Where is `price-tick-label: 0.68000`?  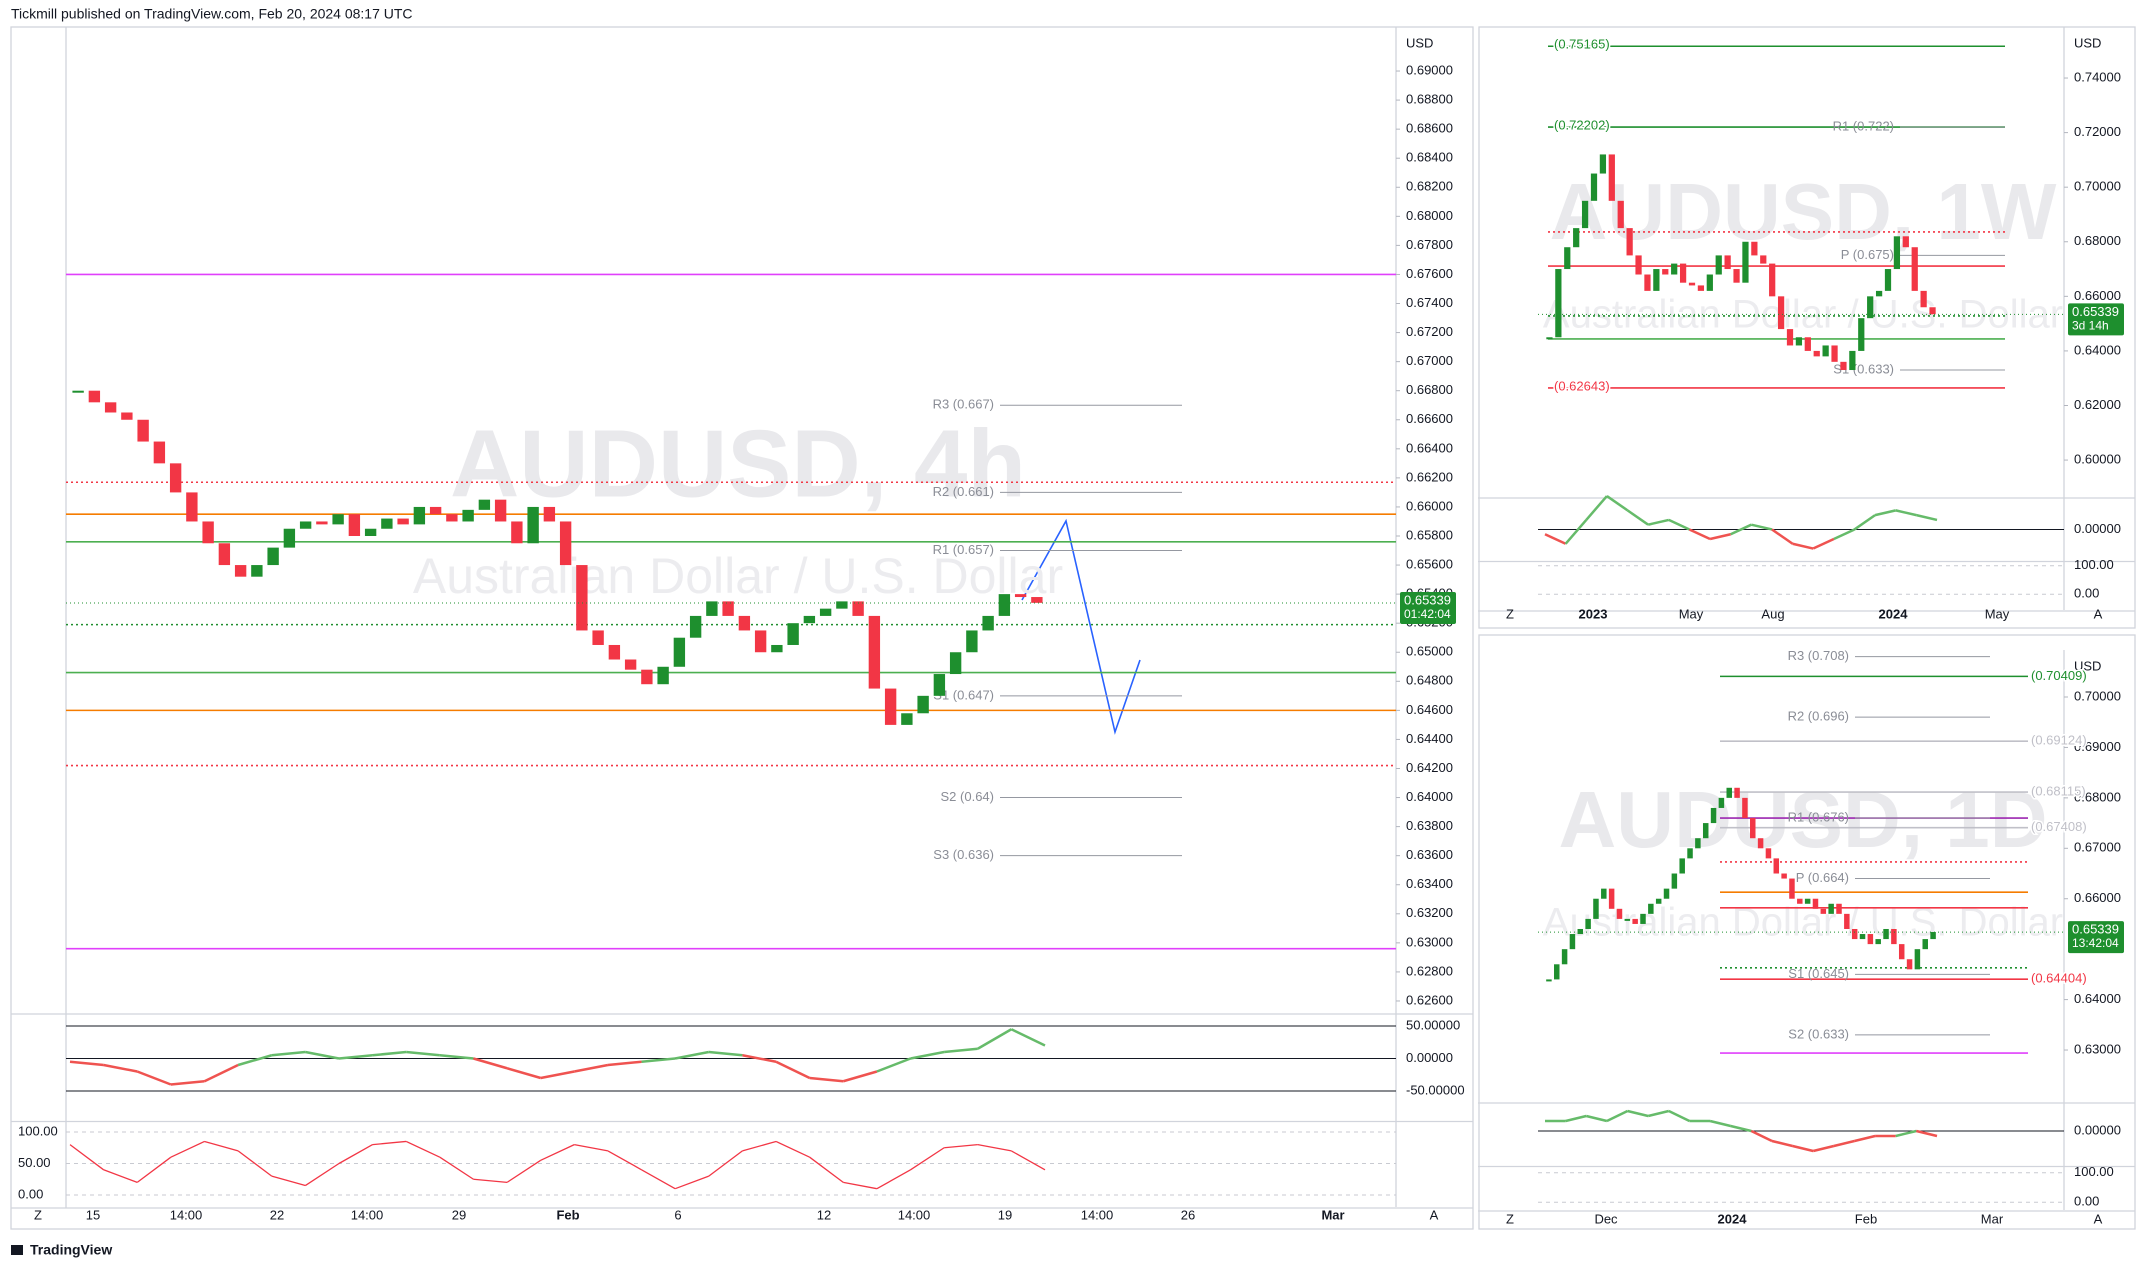 price-tick-label: 0.68000 is located at coordinates (2097, 796).